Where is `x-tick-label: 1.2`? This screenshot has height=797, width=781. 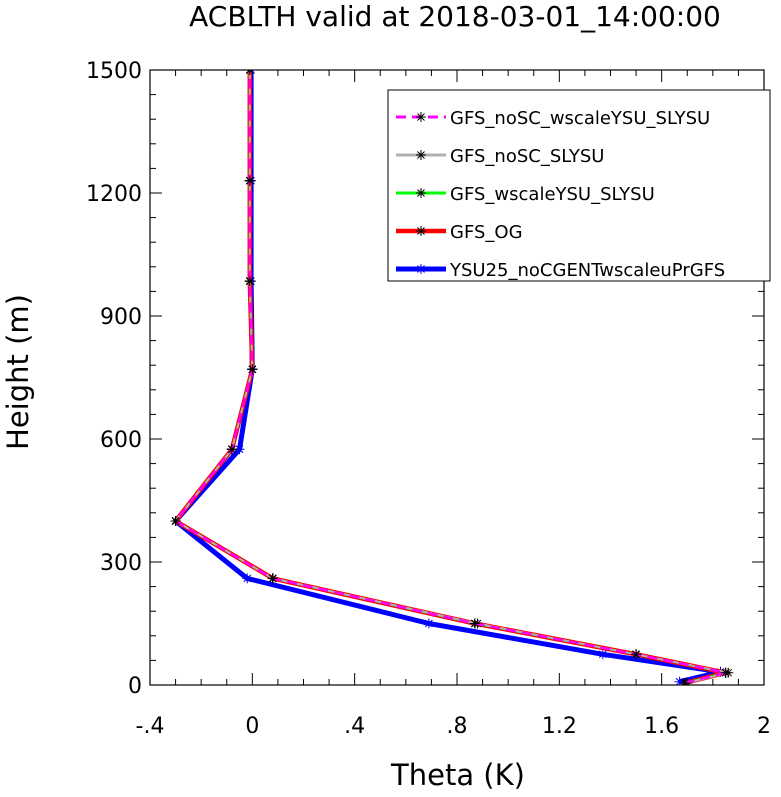
x-tick-label: 1.2 is located at coordinates (559, 726).